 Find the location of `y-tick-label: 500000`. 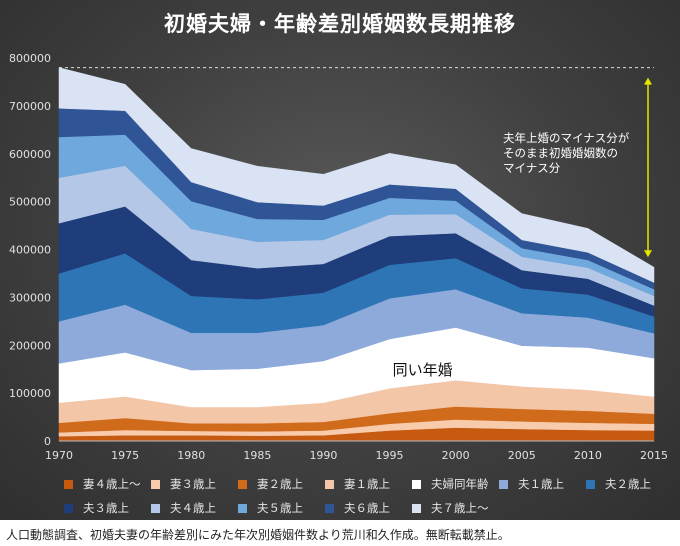

y-tick-label: 500000 is located at coordinates (30, 202).